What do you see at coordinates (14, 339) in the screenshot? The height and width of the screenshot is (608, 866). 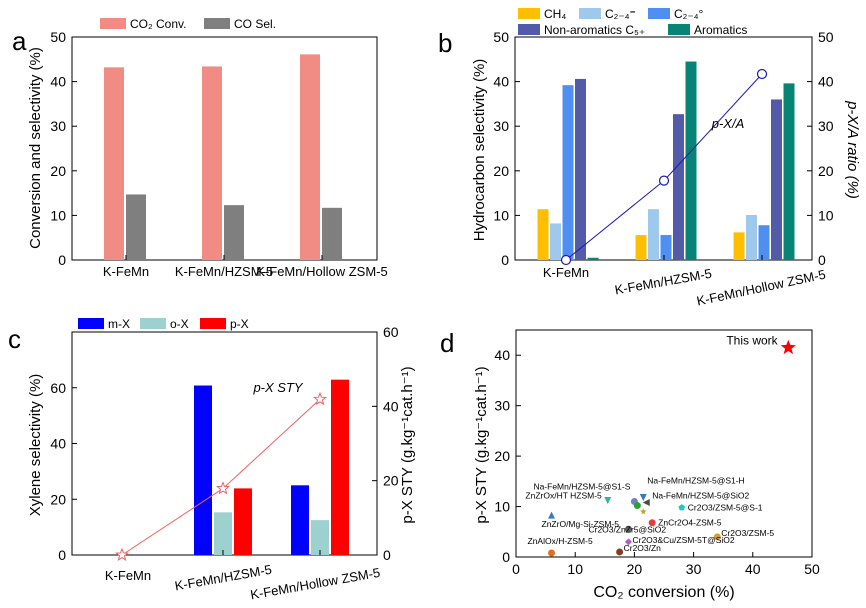 I see `panel-c-letter: c` at bounding box center [14, 339].